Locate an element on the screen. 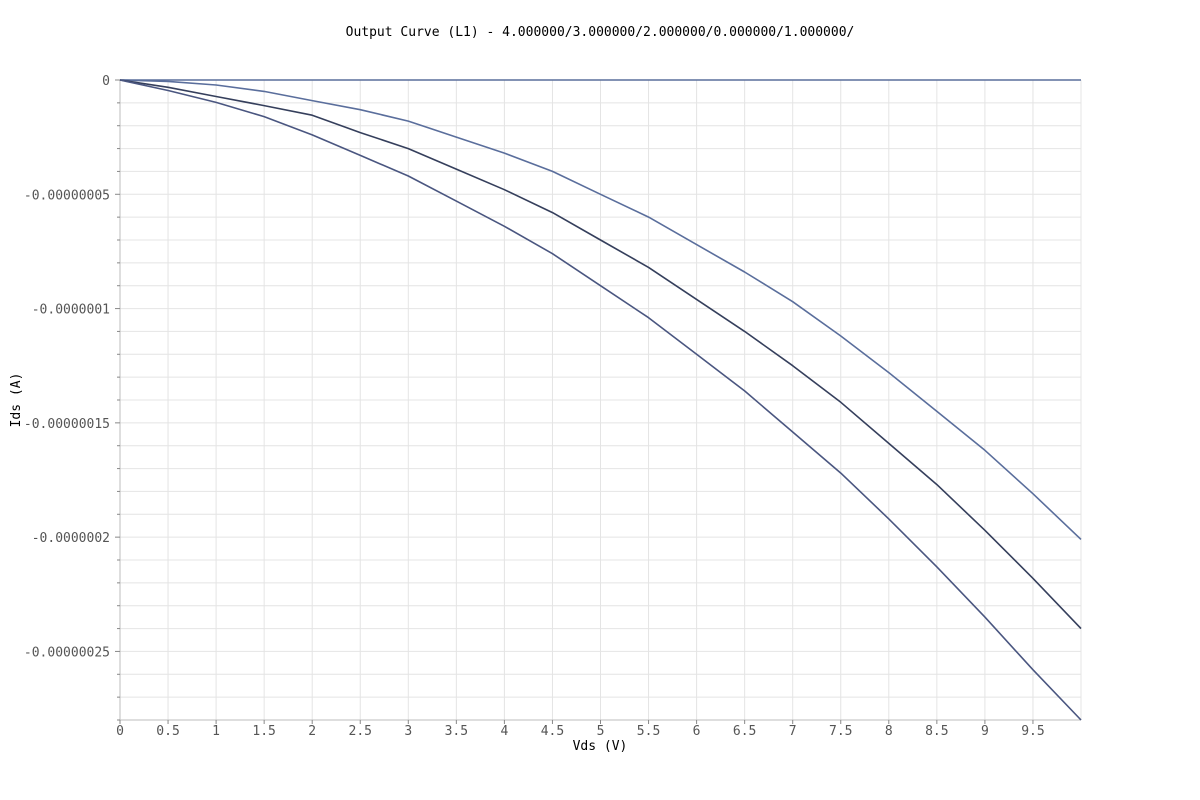 The height and width of the screenshot is (800, 1200). x-tick-label: 9.5 is located at coordinates (1032, 731).